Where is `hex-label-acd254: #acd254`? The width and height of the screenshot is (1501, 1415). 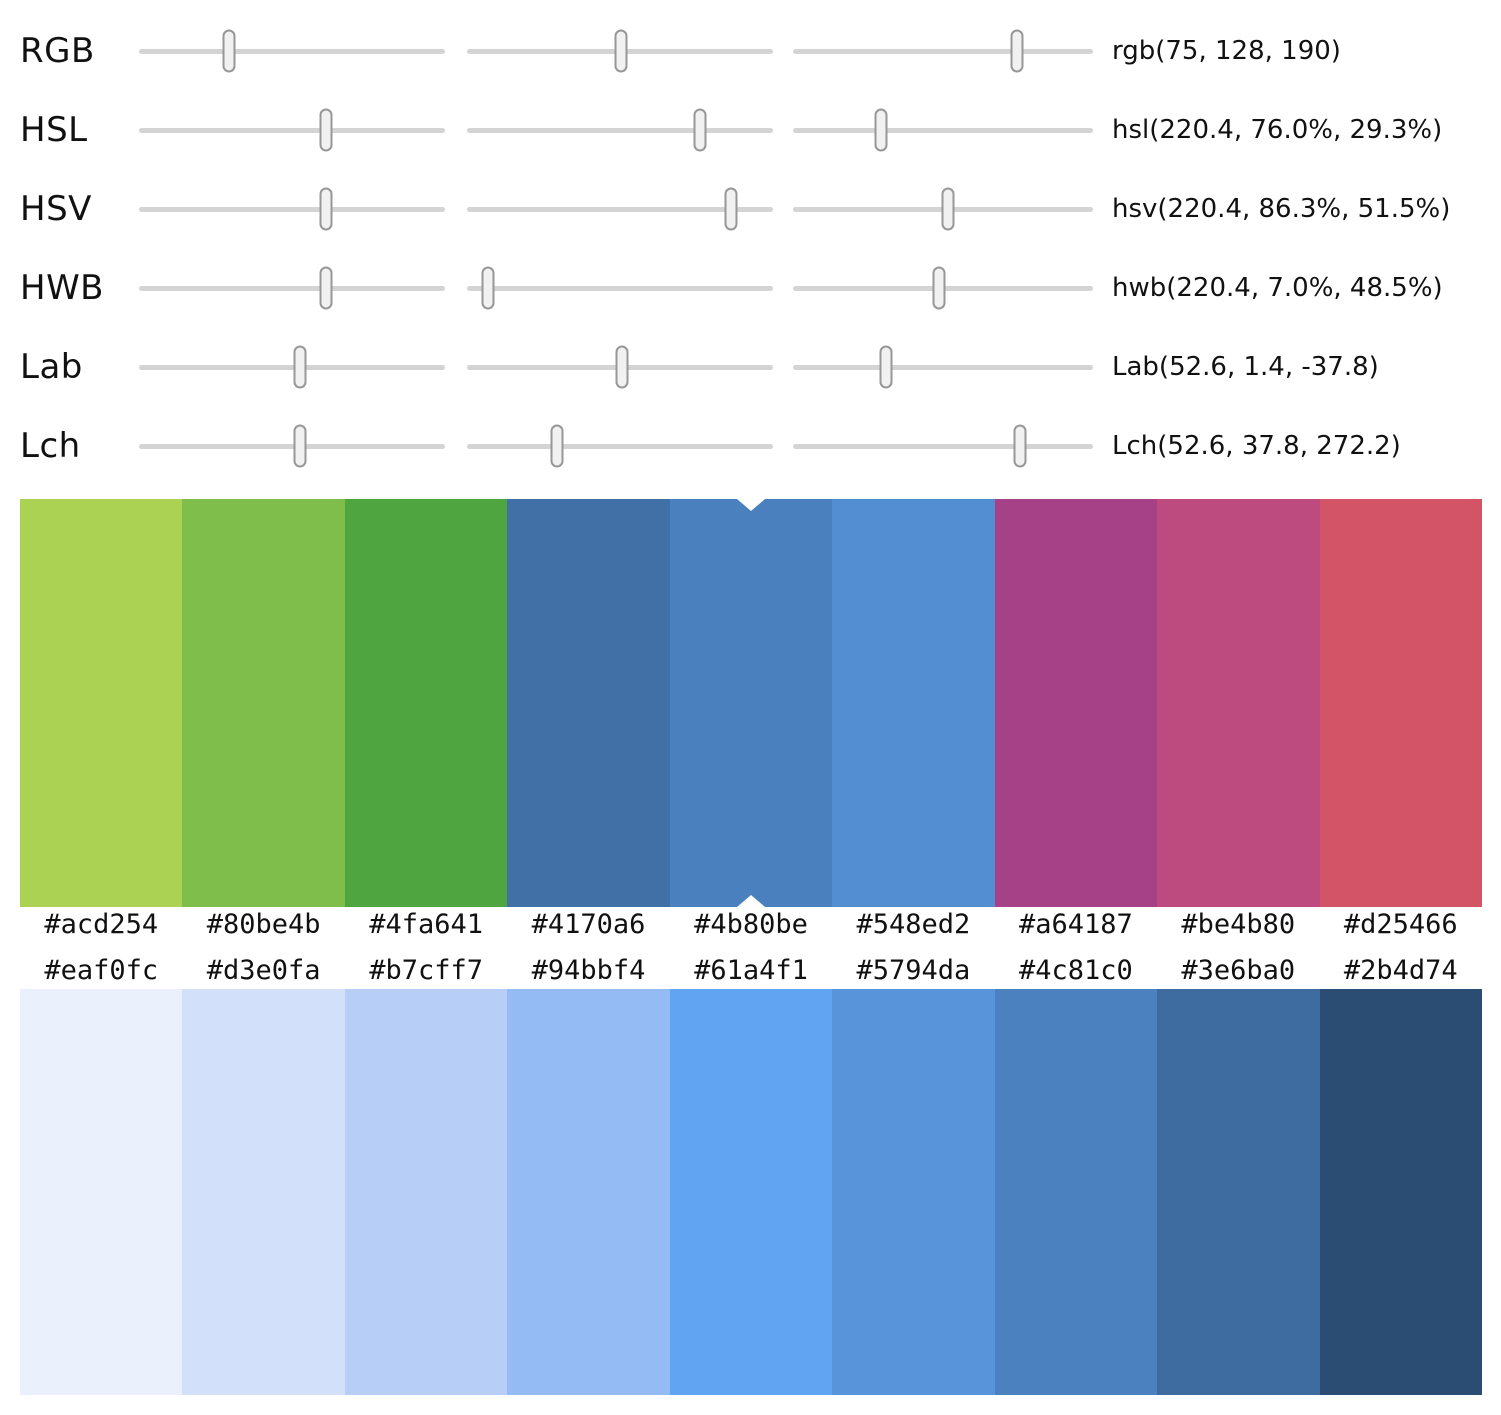
hex-label-acd254: #acd254 is located at coordinates (101, 924).